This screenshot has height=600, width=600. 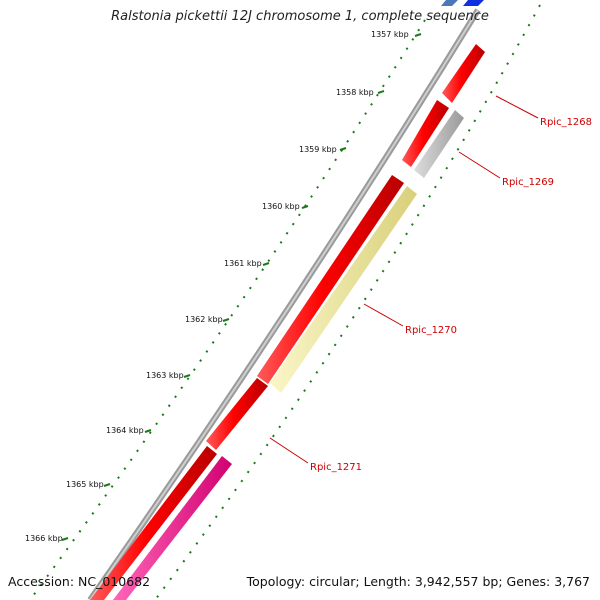 I want to click on gene-label-rpic-1268: Rpic_1268, so click(x=566, y=122).